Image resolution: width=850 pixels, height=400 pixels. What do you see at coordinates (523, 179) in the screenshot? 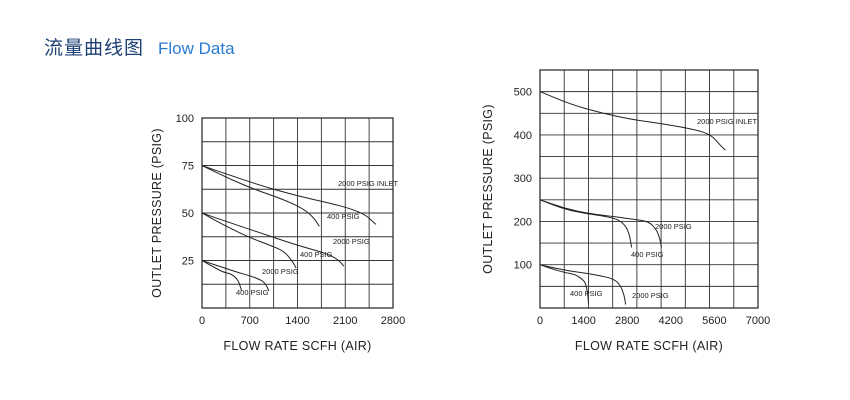
I see `y-tick-label: 300` at bounding box center [523, 179].